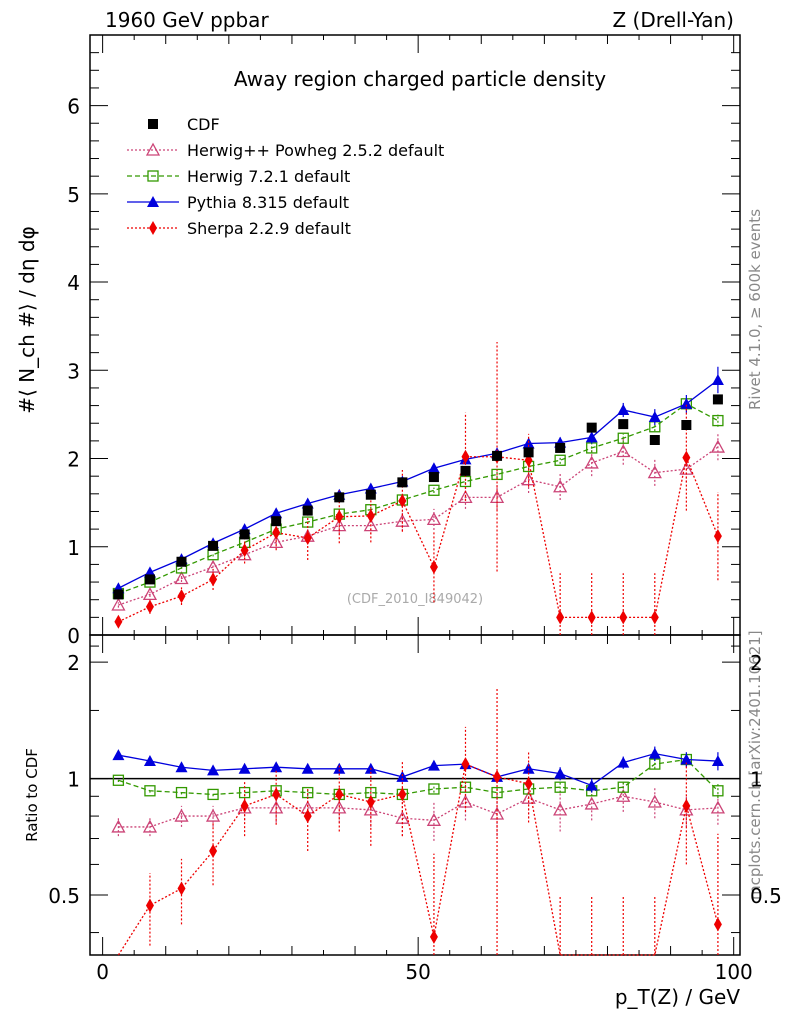 This screenshot has width=786, height=1024. I want to click on y-tick-label: 5, so click(73, 195).